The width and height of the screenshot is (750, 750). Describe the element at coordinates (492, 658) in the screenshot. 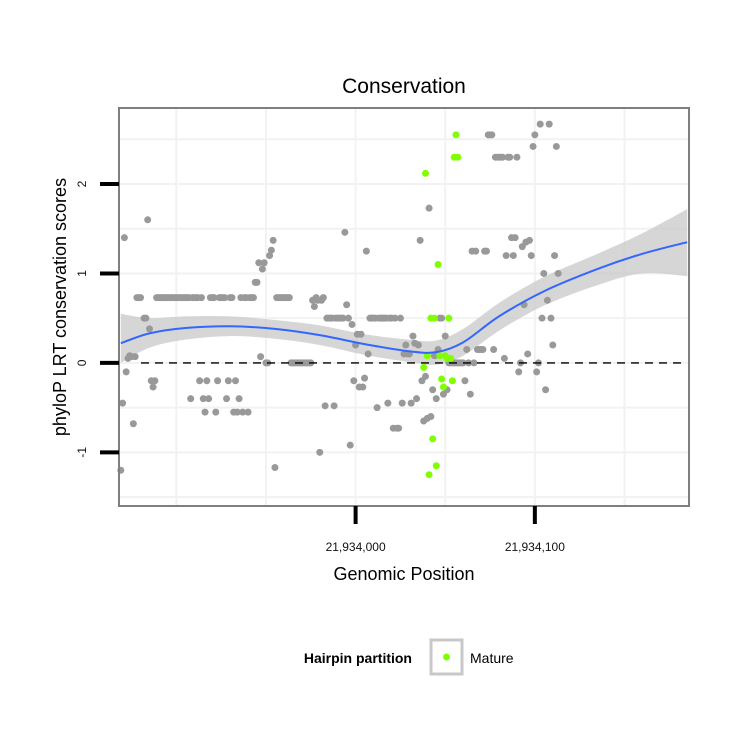

I see `legend-label-mature: Mature` at that location.